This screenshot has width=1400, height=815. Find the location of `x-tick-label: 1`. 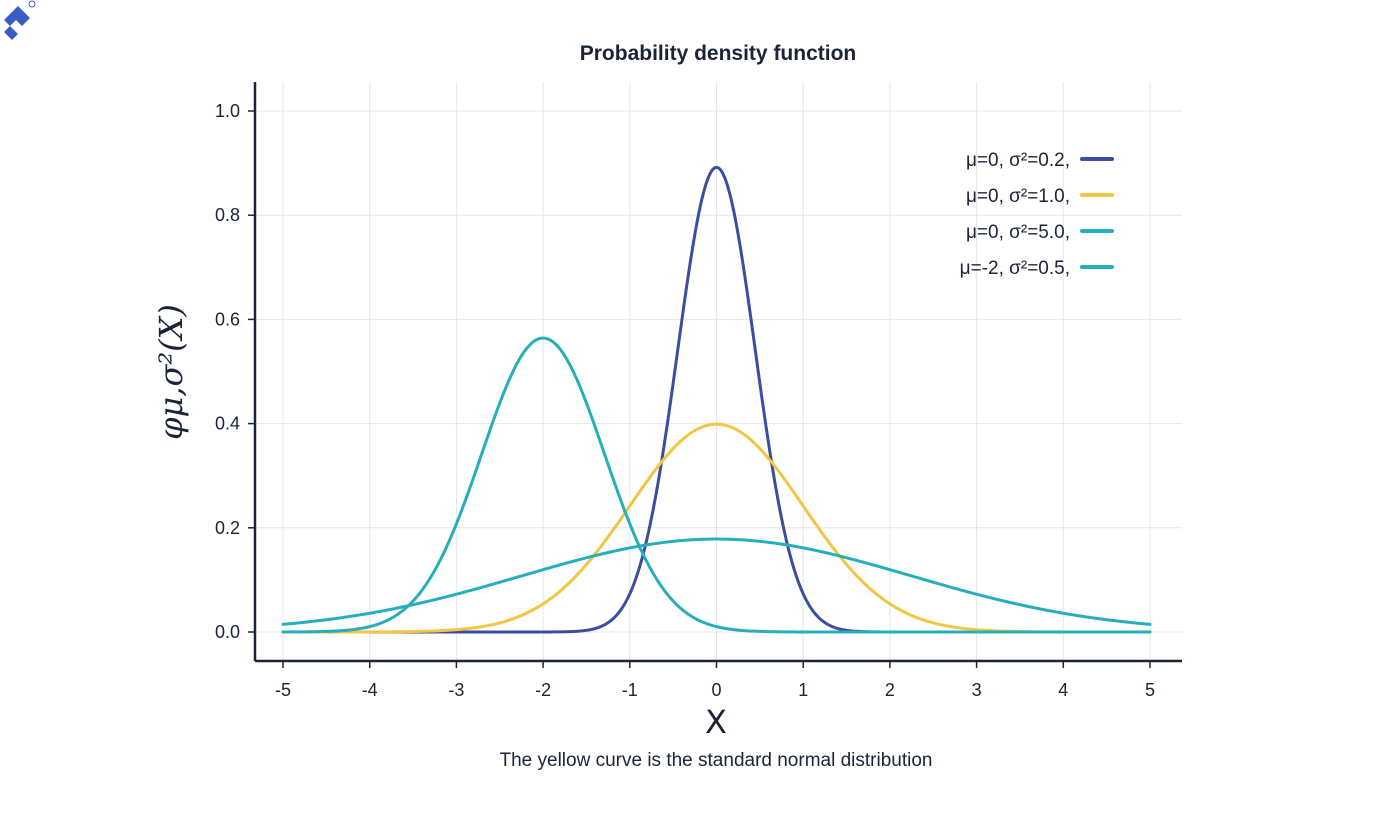

x-tick-label: 1 is located at coordinates (803, 690).